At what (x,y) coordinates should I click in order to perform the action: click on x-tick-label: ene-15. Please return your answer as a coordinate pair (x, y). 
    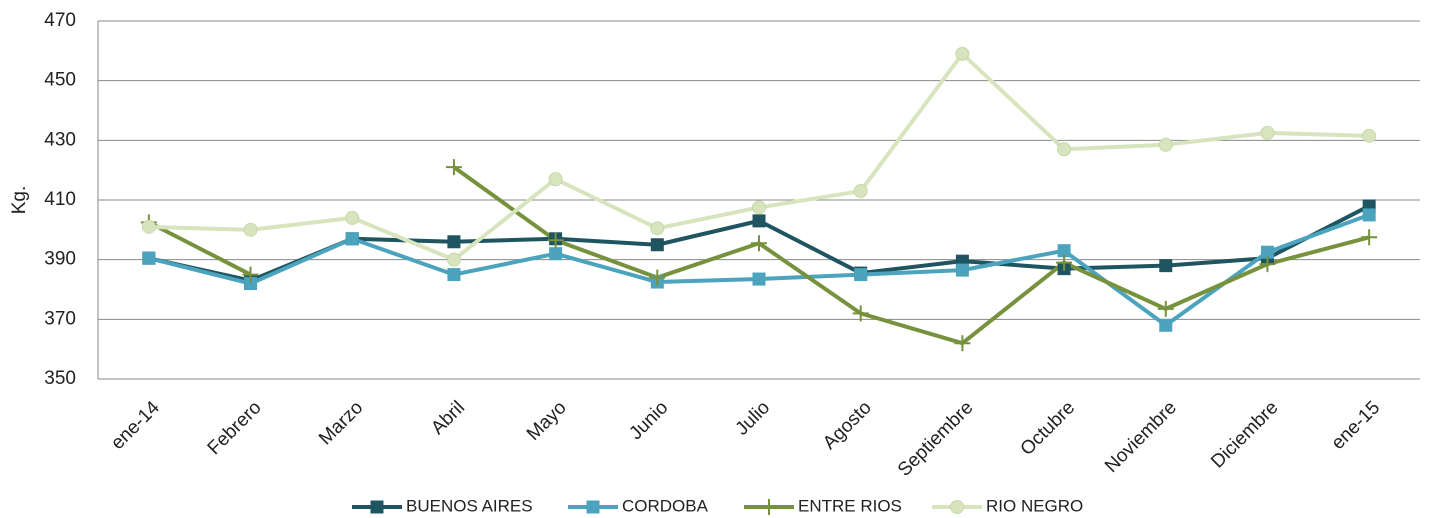
    Looking at the image, I should click on (1356, 425).